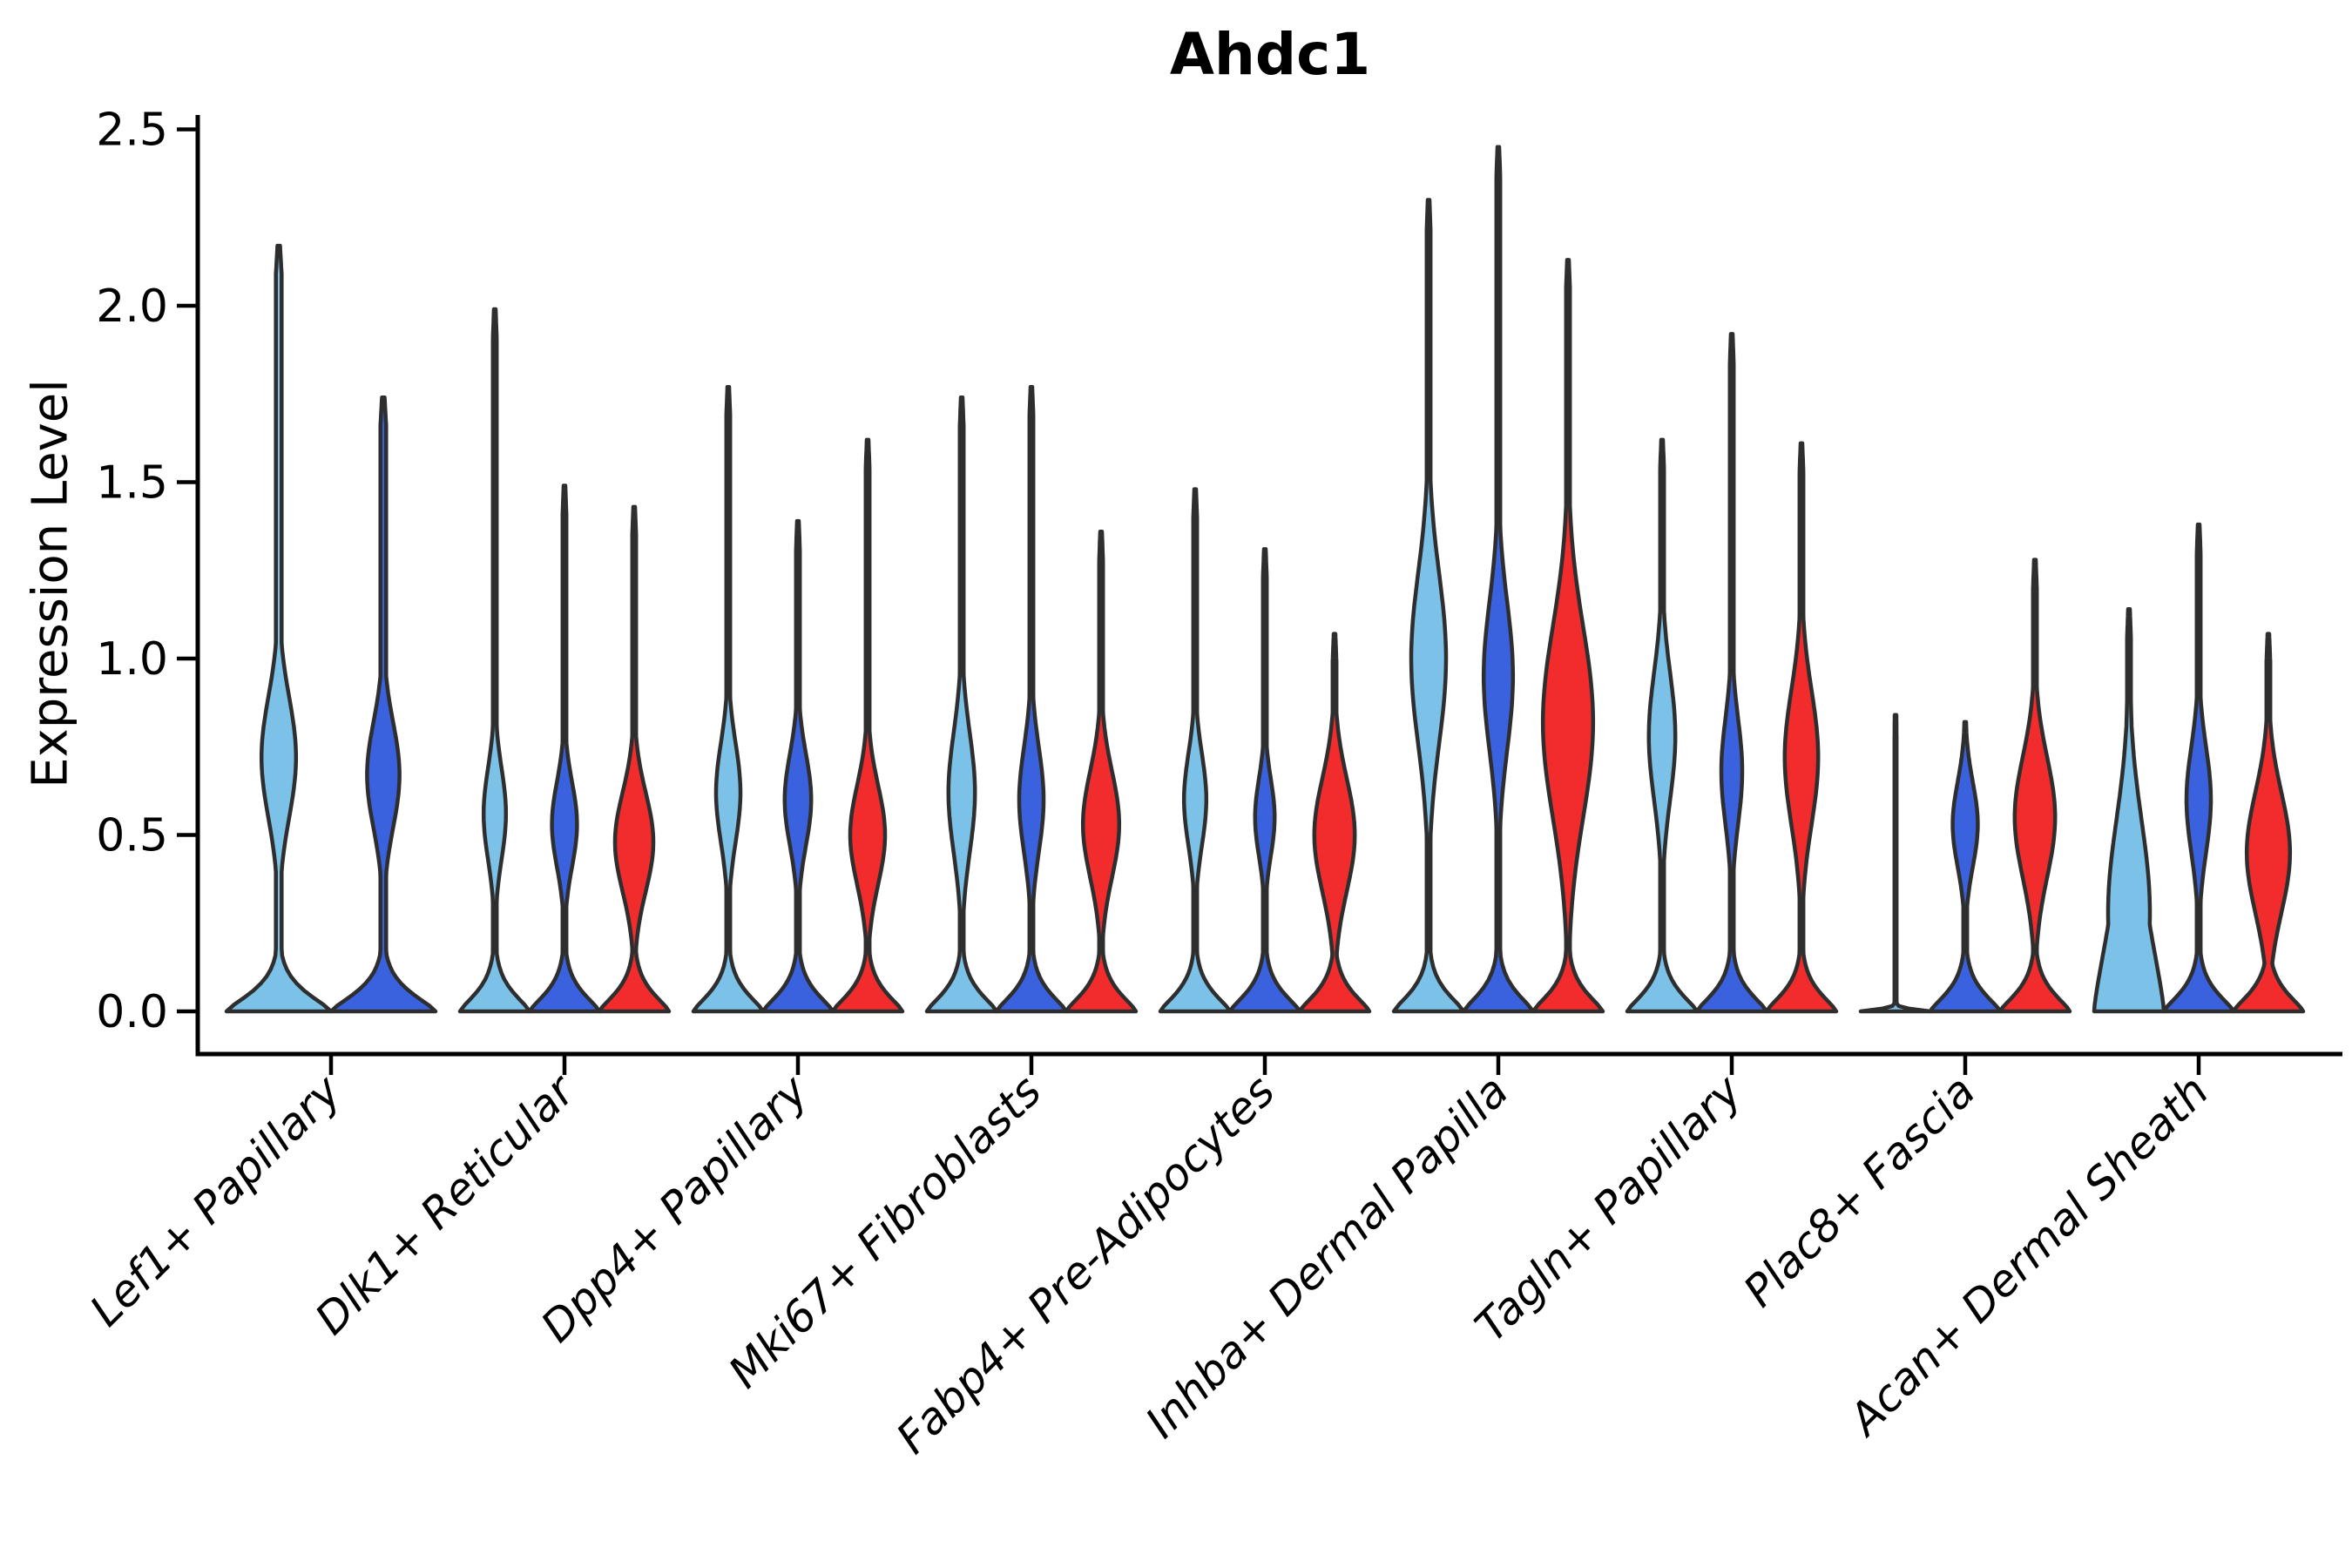  What do you see at coordinates (1428, 606) in the screenshot?
I see `violin-inhba-light_blue` at bounding box center [1428, 606].